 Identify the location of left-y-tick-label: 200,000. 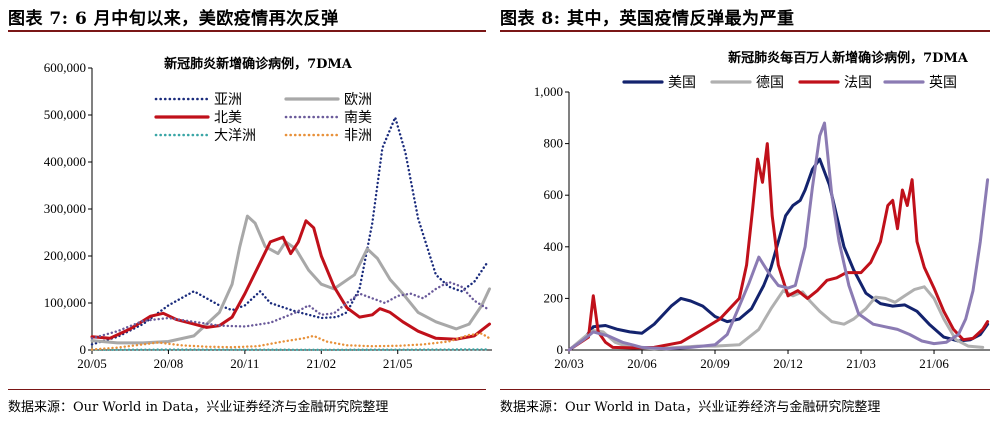
(65, 255).